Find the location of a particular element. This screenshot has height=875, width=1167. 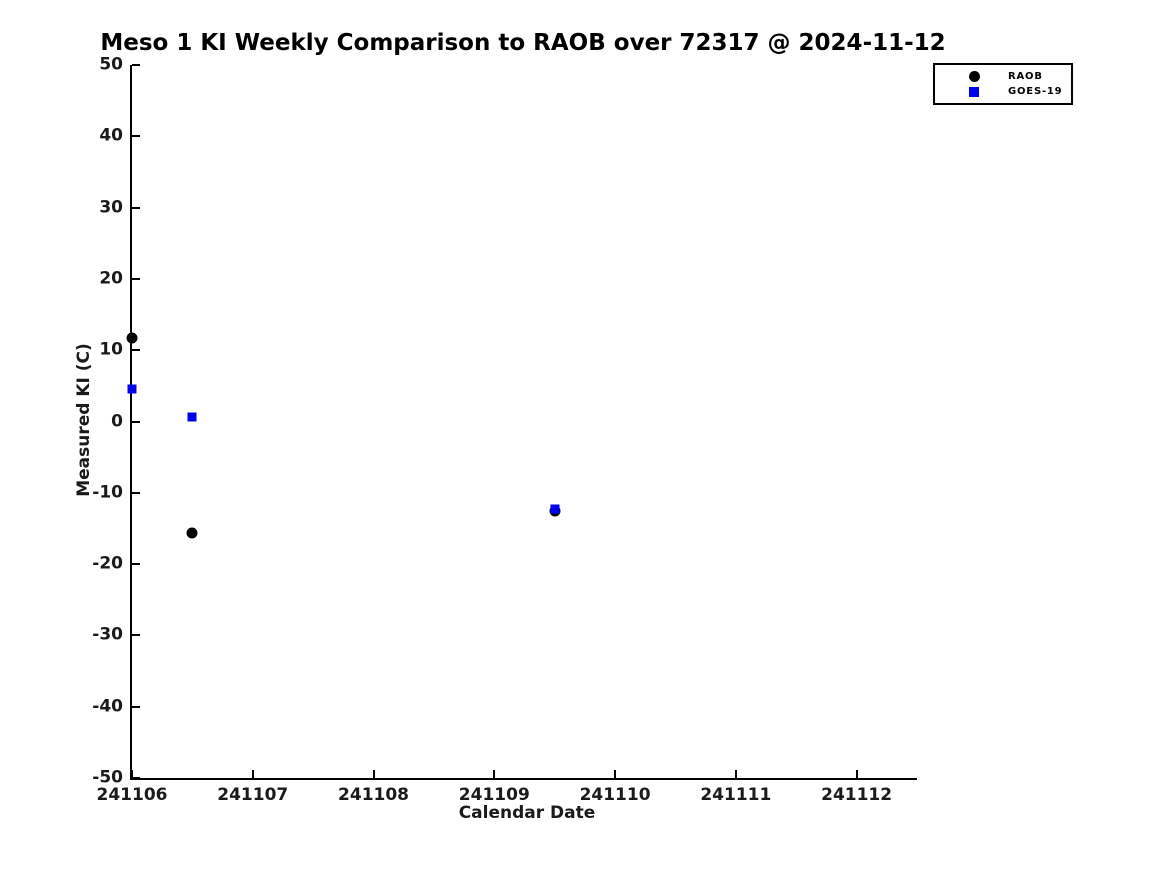

legend: RAOB GOES-19 is located at coordinates (1003, 84).